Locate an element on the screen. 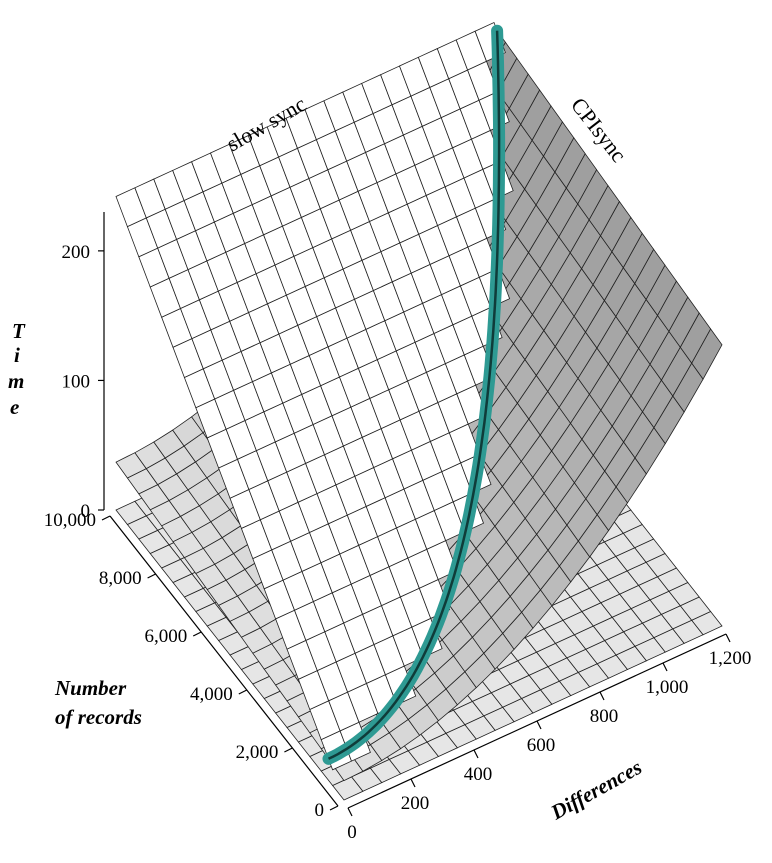  records-tick-label: 10,000 is located at coordinates (70, 520).